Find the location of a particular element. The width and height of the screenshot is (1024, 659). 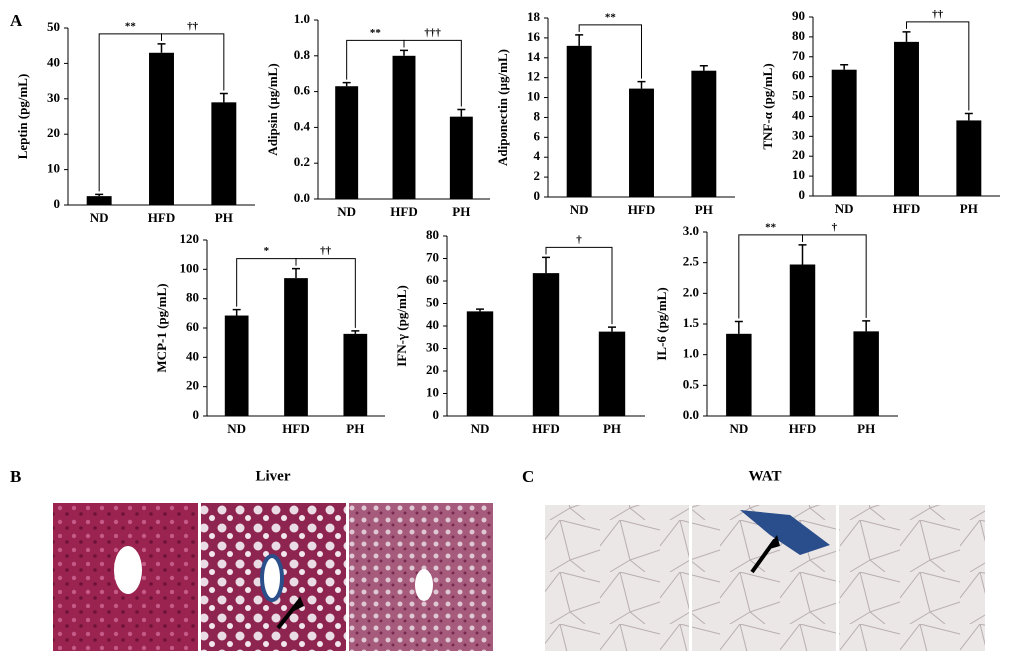

y-tick-label: 90 is located at coordinates (798, 15).